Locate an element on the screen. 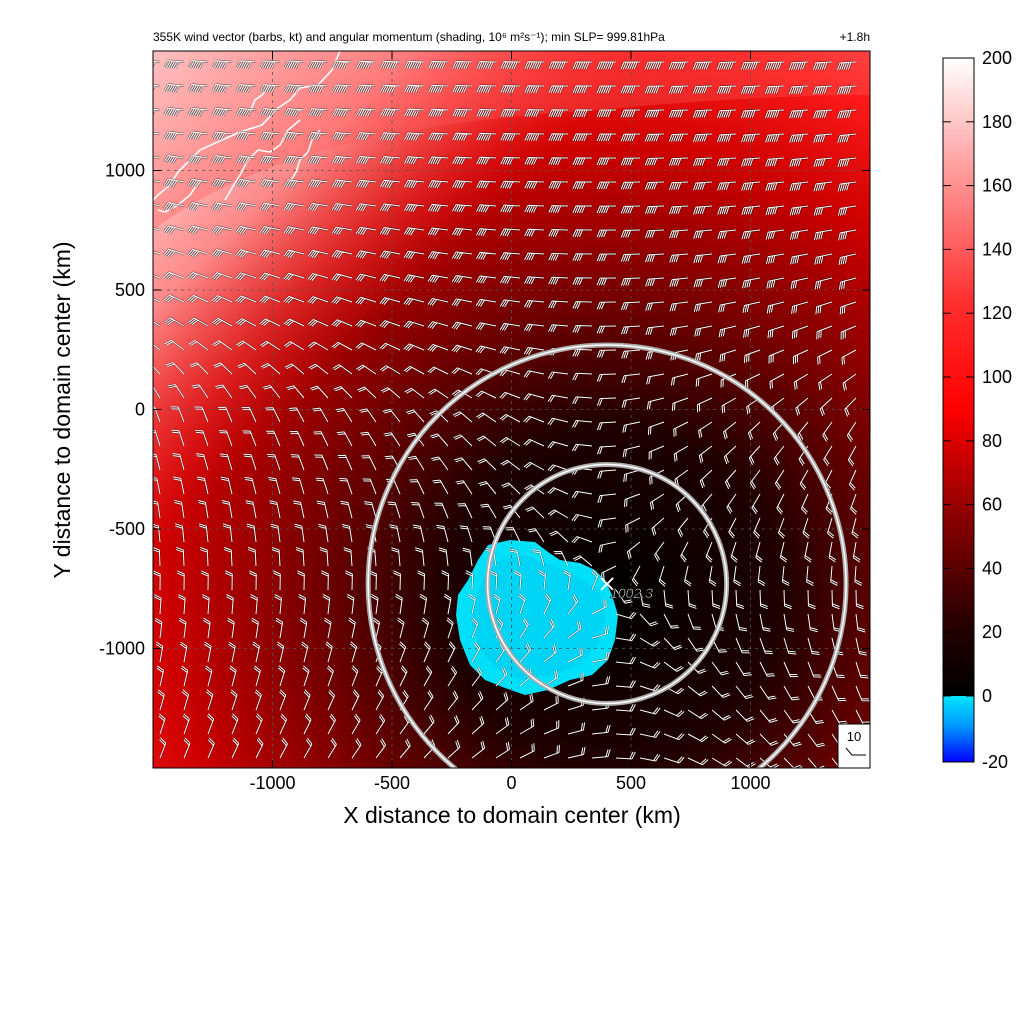 The width and height of the screenshot is (1024, 1024). colorbar-tick-label: 180 is located at coordinates (997, 122).